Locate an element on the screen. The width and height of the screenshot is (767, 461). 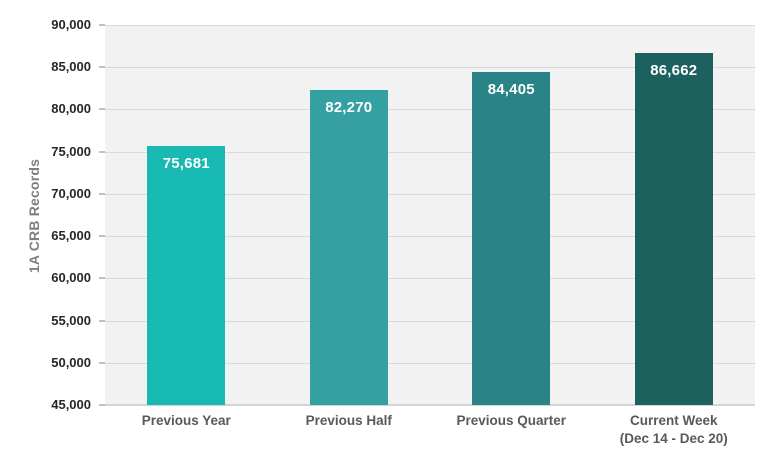
y-tick-label: 65,000 is located at coordinates (71, 236).